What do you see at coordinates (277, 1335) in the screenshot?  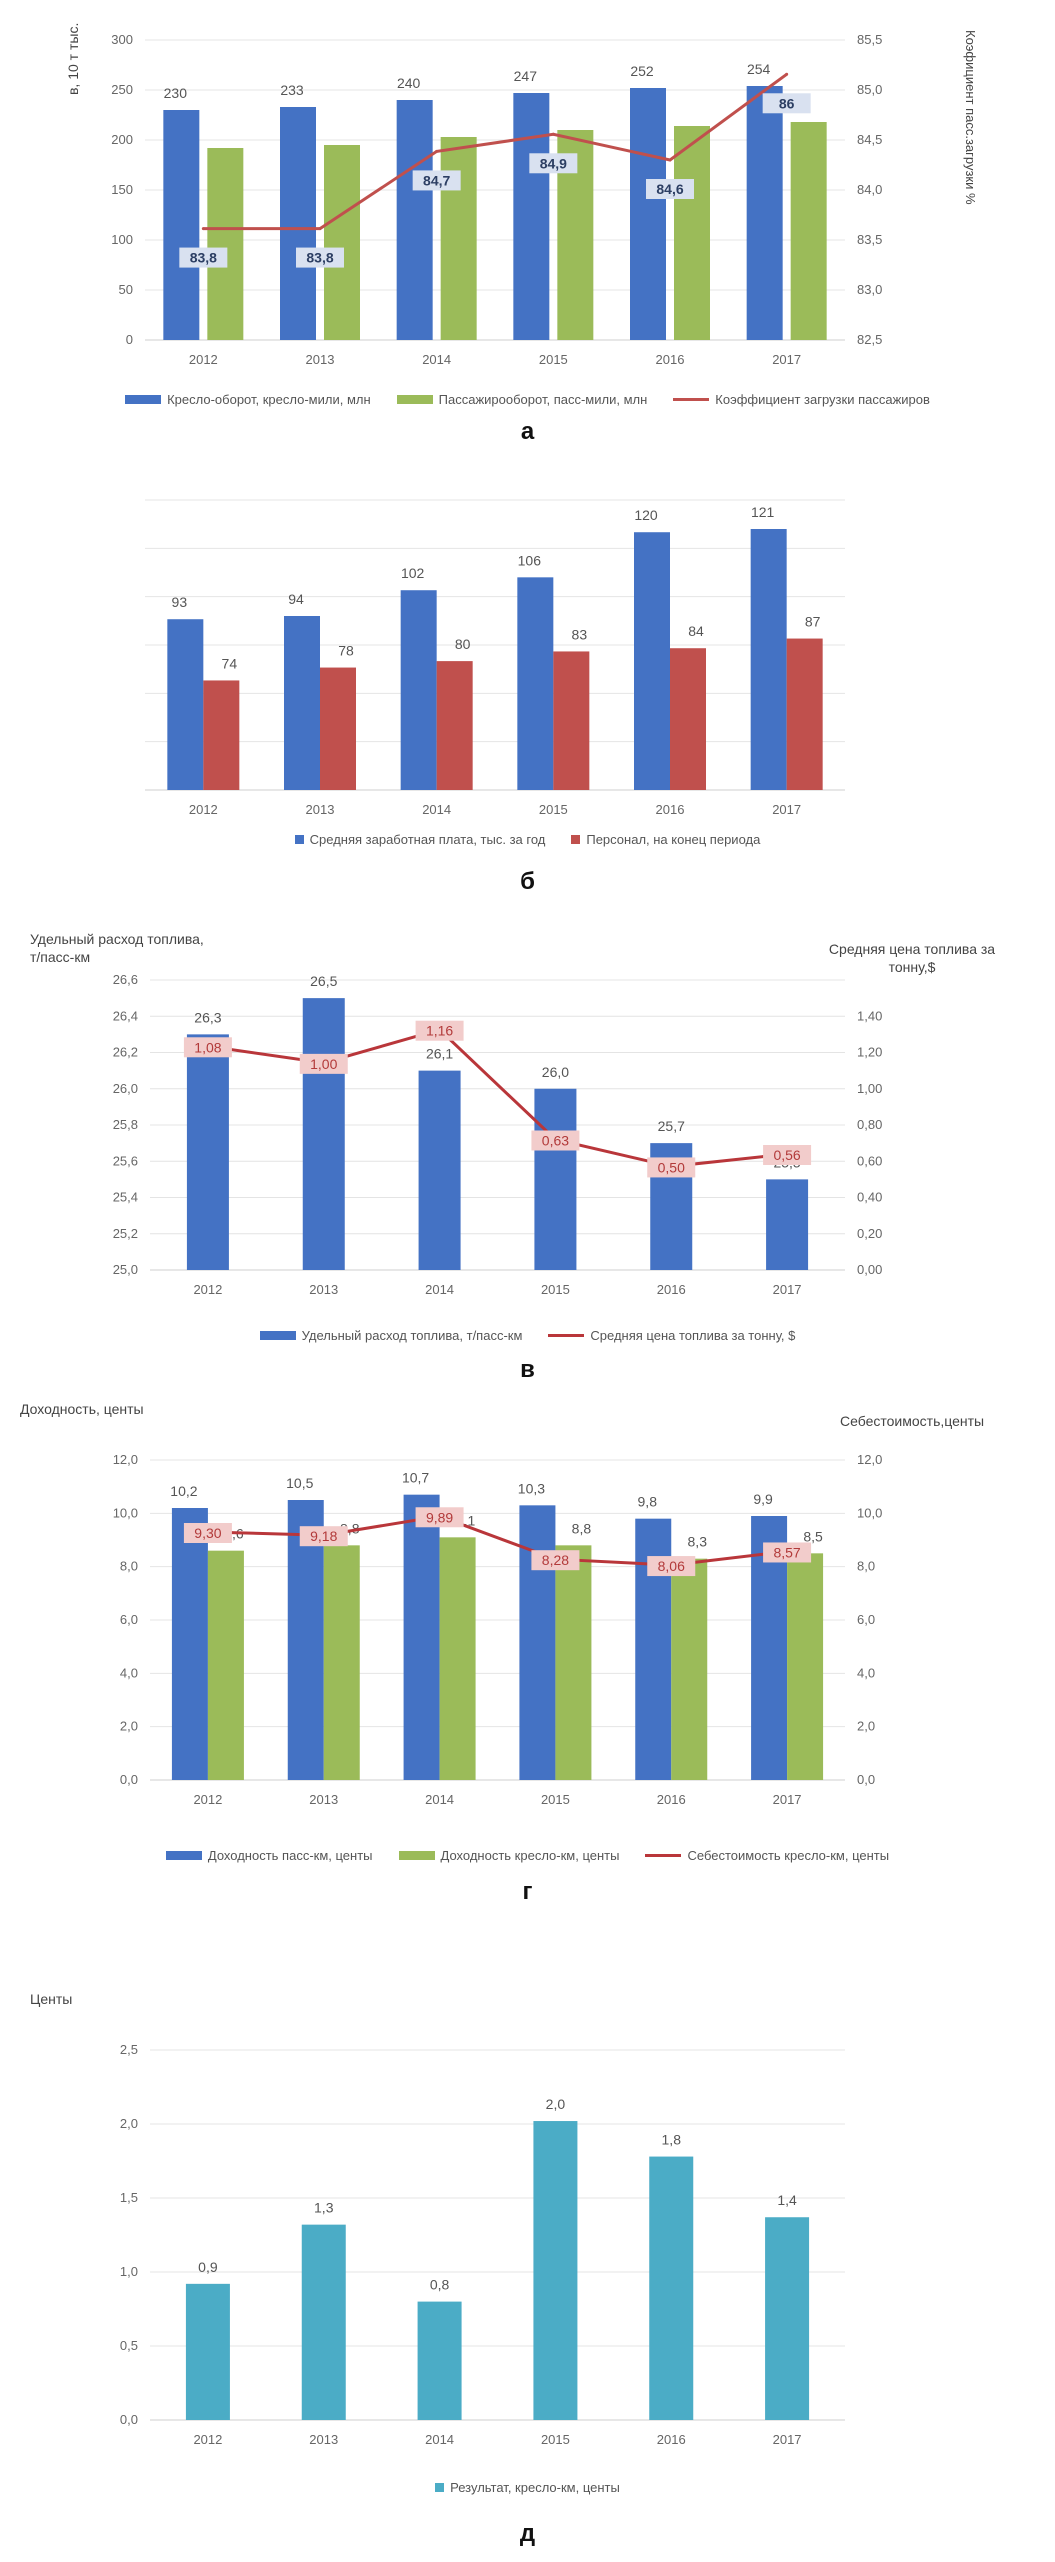 I see `legend-swatch-blue` at bounding box center [277, 1335].